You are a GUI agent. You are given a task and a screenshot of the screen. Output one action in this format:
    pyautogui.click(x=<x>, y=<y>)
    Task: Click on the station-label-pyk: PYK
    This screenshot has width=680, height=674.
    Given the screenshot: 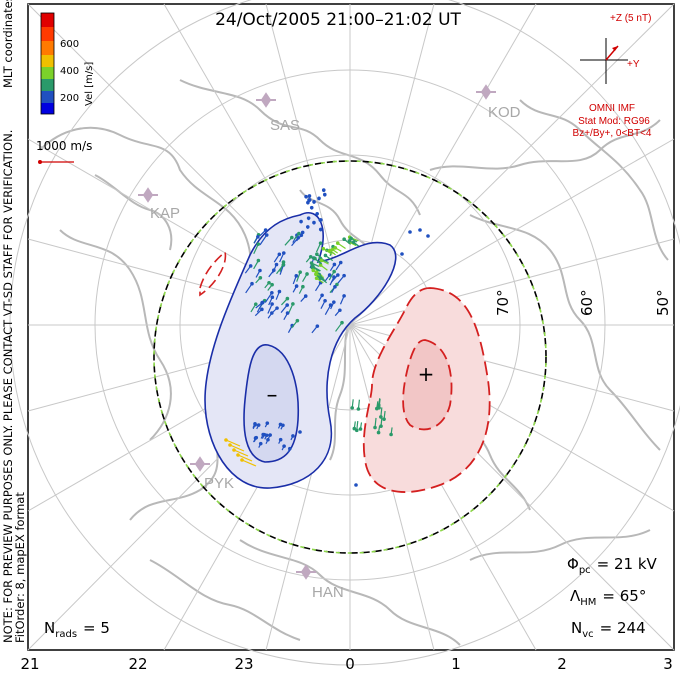 What is the action you would take?
    pyautogui.click(x=219, y=483)
    